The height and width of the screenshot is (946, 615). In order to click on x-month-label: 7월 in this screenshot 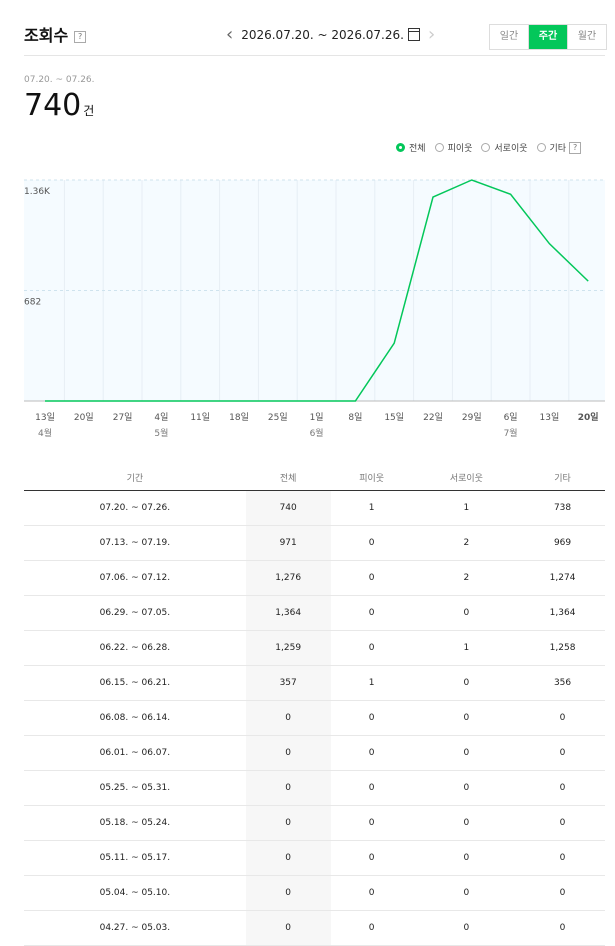, I will do `click(511, 433)`.